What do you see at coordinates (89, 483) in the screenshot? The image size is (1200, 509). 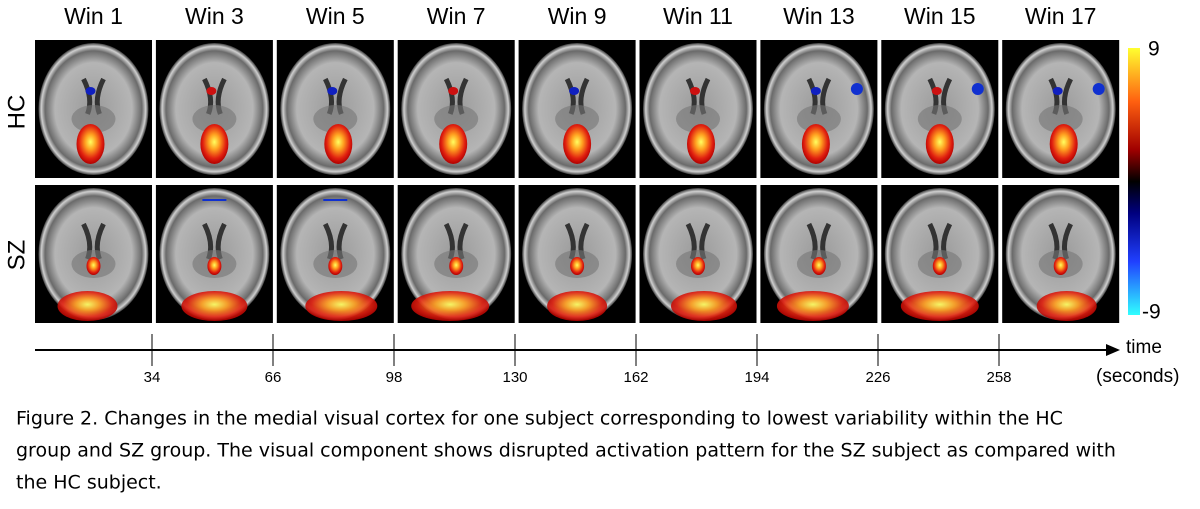 I see `caption-line: the HC subject.` at bounding box center [89, 483].